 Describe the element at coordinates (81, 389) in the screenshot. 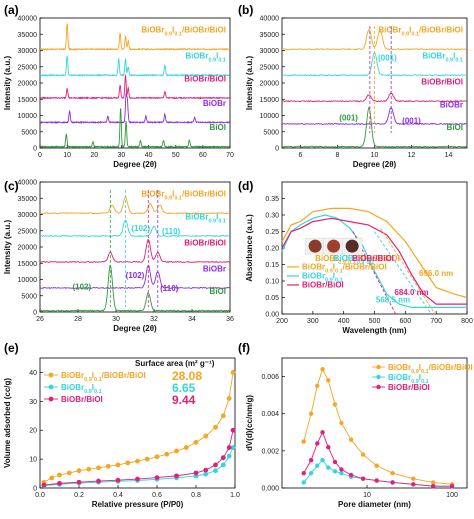

I see `legend-entry: BiOBr0.9I0.1` at that location.